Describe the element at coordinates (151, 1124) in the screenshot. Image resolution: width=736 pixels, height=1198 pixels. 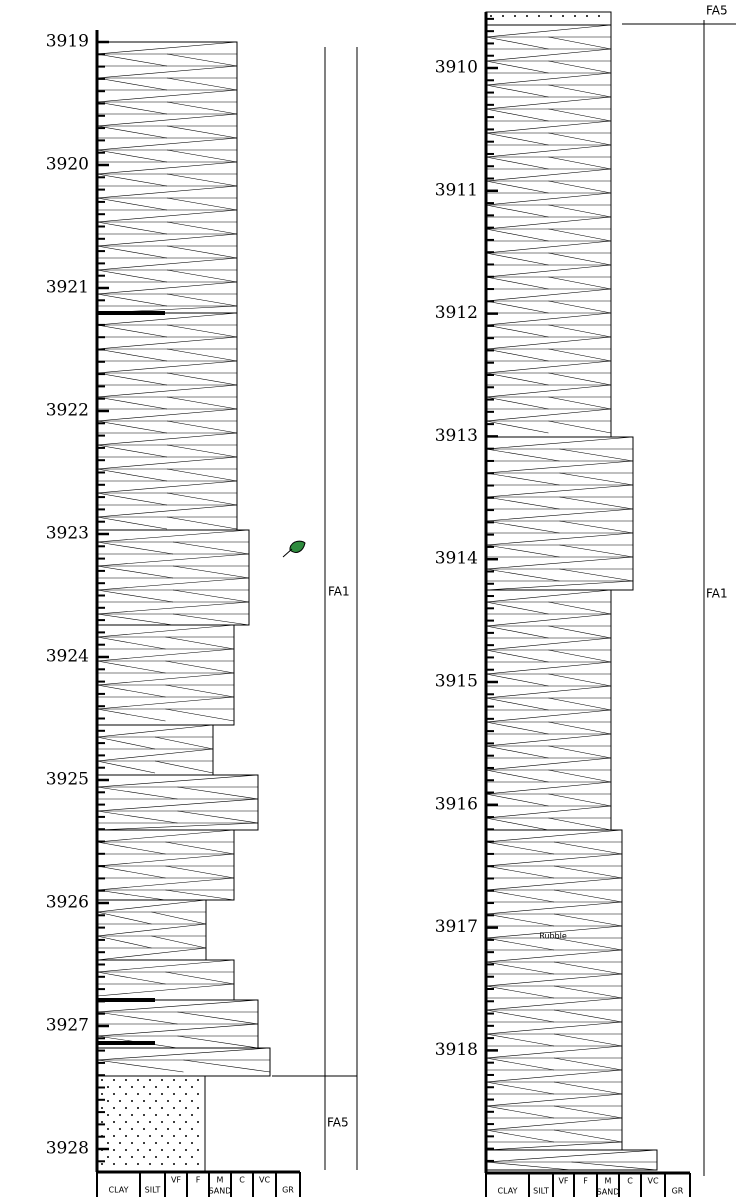
I see `sand-bed` at that location.